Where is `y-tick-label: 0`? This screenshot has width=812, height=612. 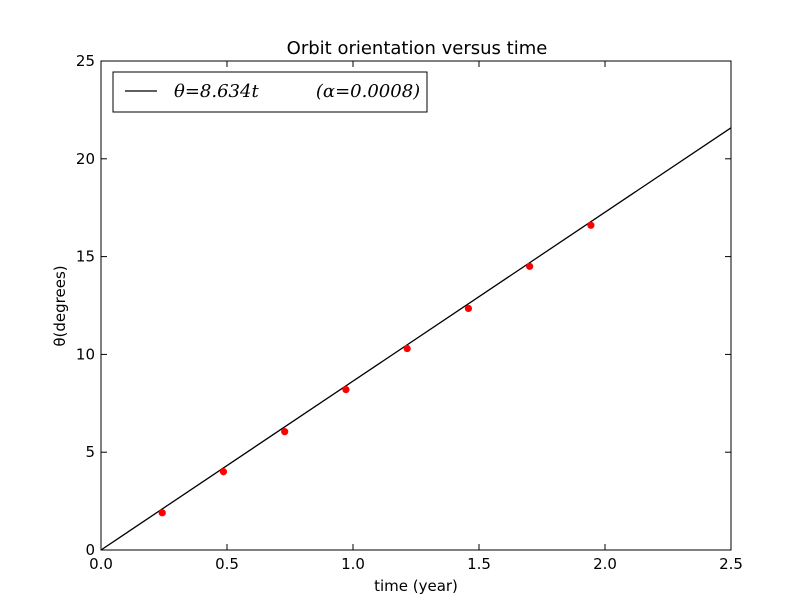 y-tick-label: 0 is located at coordinates (90, 550).